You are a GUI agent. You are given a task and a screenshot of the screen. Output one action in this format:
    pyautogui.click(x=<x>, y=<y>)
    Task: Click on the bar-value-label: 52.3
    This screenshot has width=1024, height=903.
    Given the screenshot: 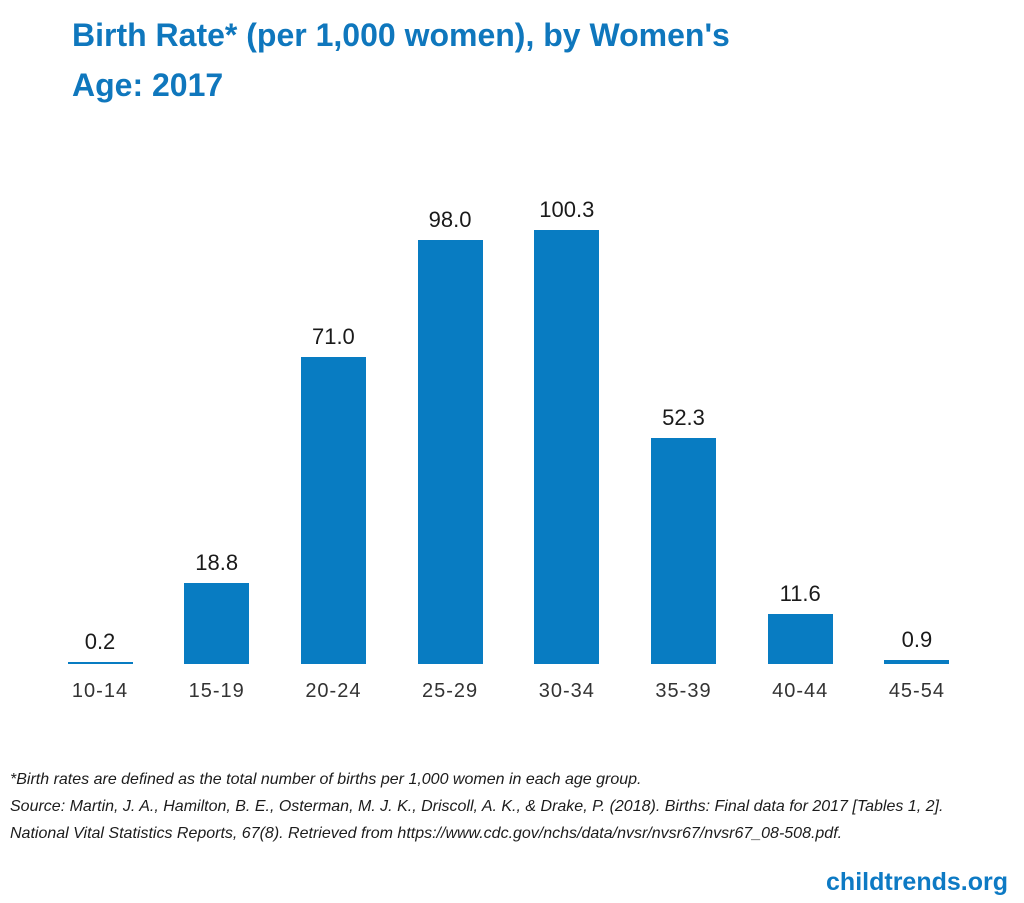 What is the action you would take?
    pyautogui.click(x=683, y=417)
    